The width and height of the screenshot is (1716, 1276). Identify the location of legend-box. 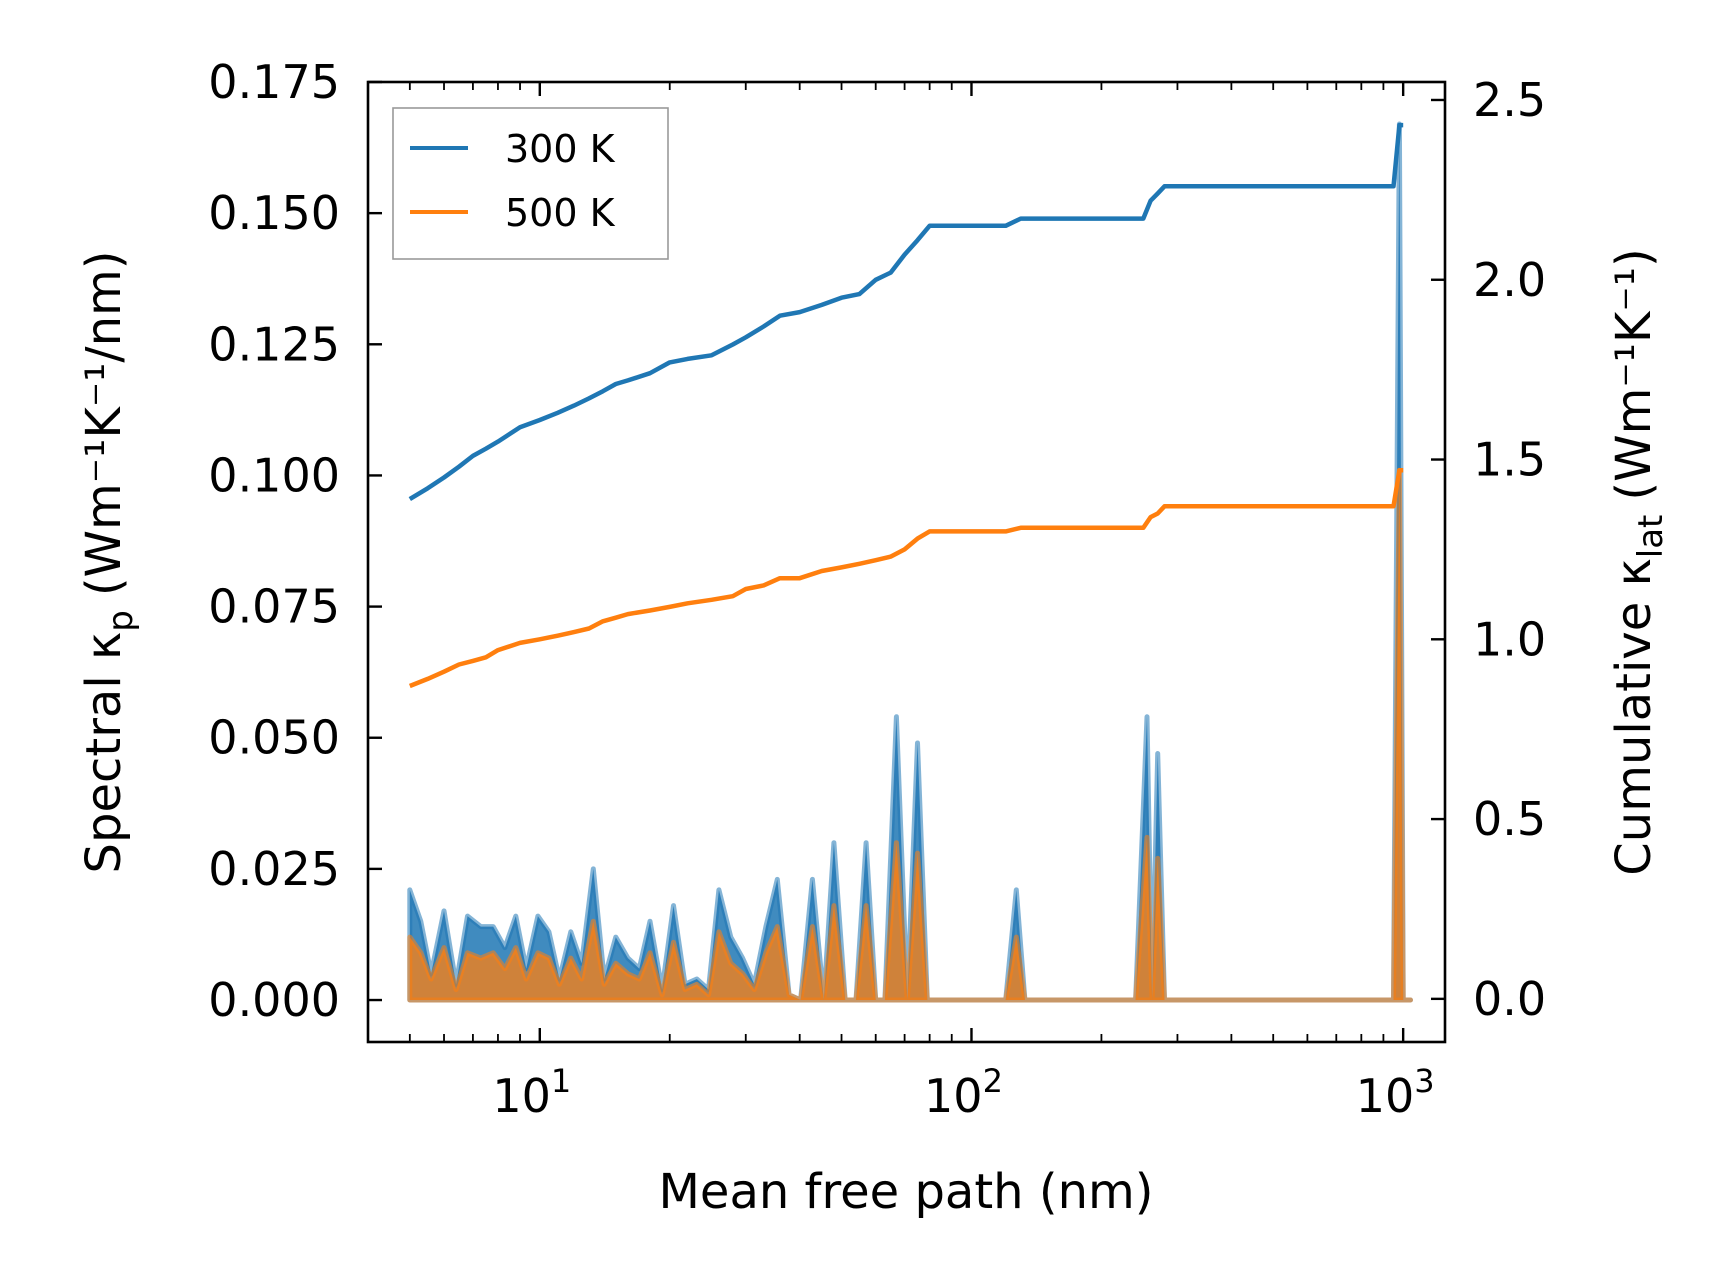
(530, 183).